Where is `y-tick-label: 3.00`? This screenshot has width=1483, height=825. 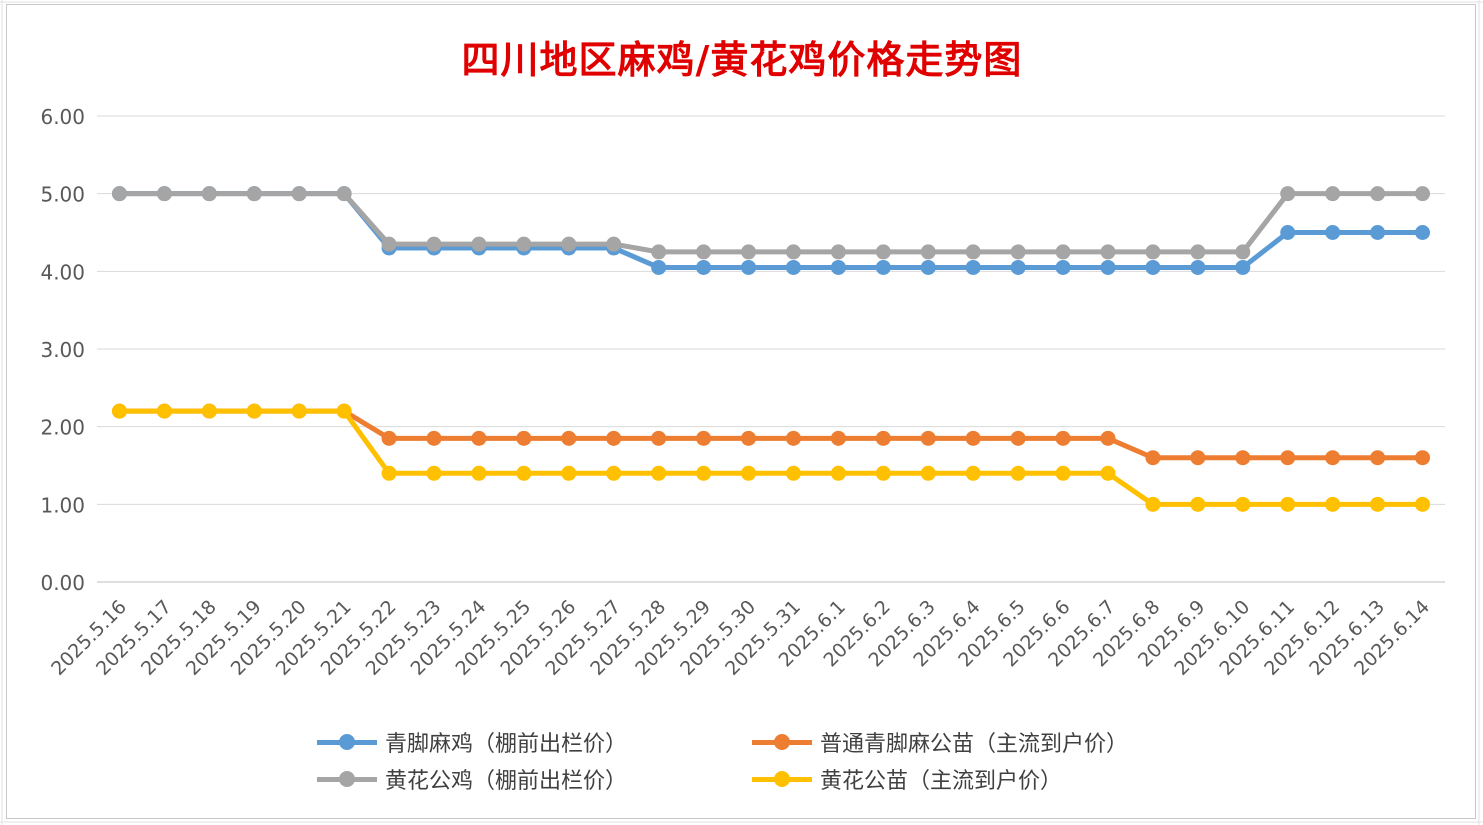
y-tick-label: 3.00 is located at coordinates (62, 350).